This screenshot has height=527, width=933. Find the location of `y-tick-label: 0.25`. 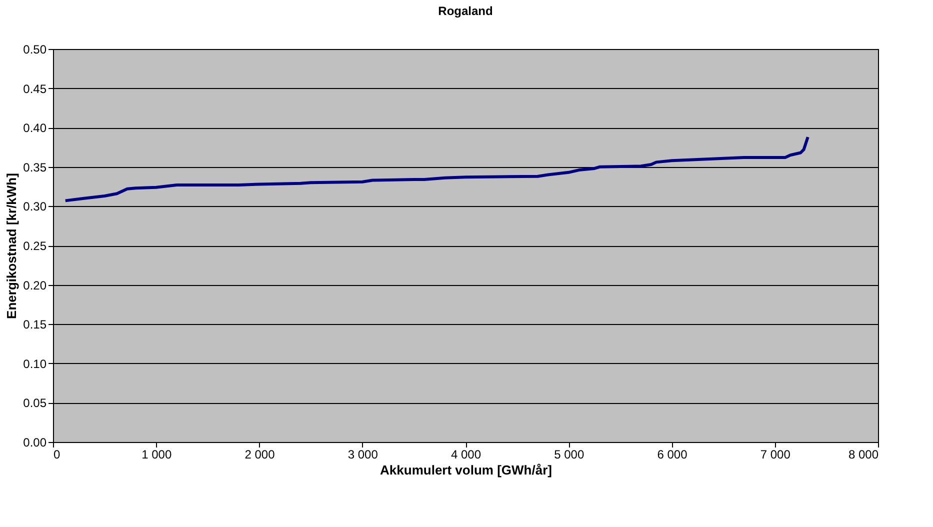

y-tick-label: 0.25 is located at coordinates (35, 246).